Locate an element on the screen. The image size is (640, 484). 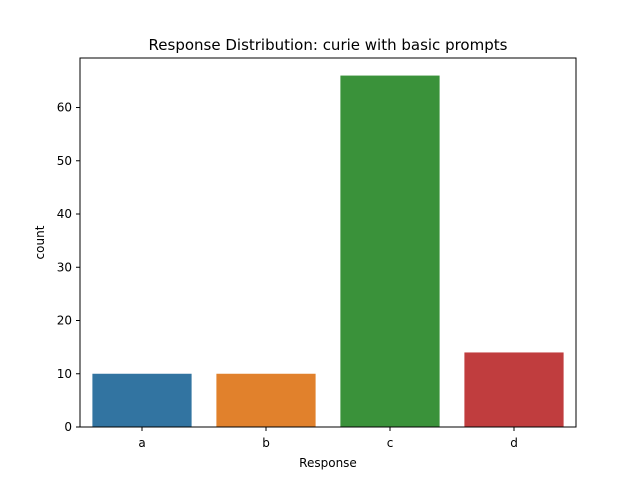
y-tick-label-10: 10 is located at coordinates (64, 374).